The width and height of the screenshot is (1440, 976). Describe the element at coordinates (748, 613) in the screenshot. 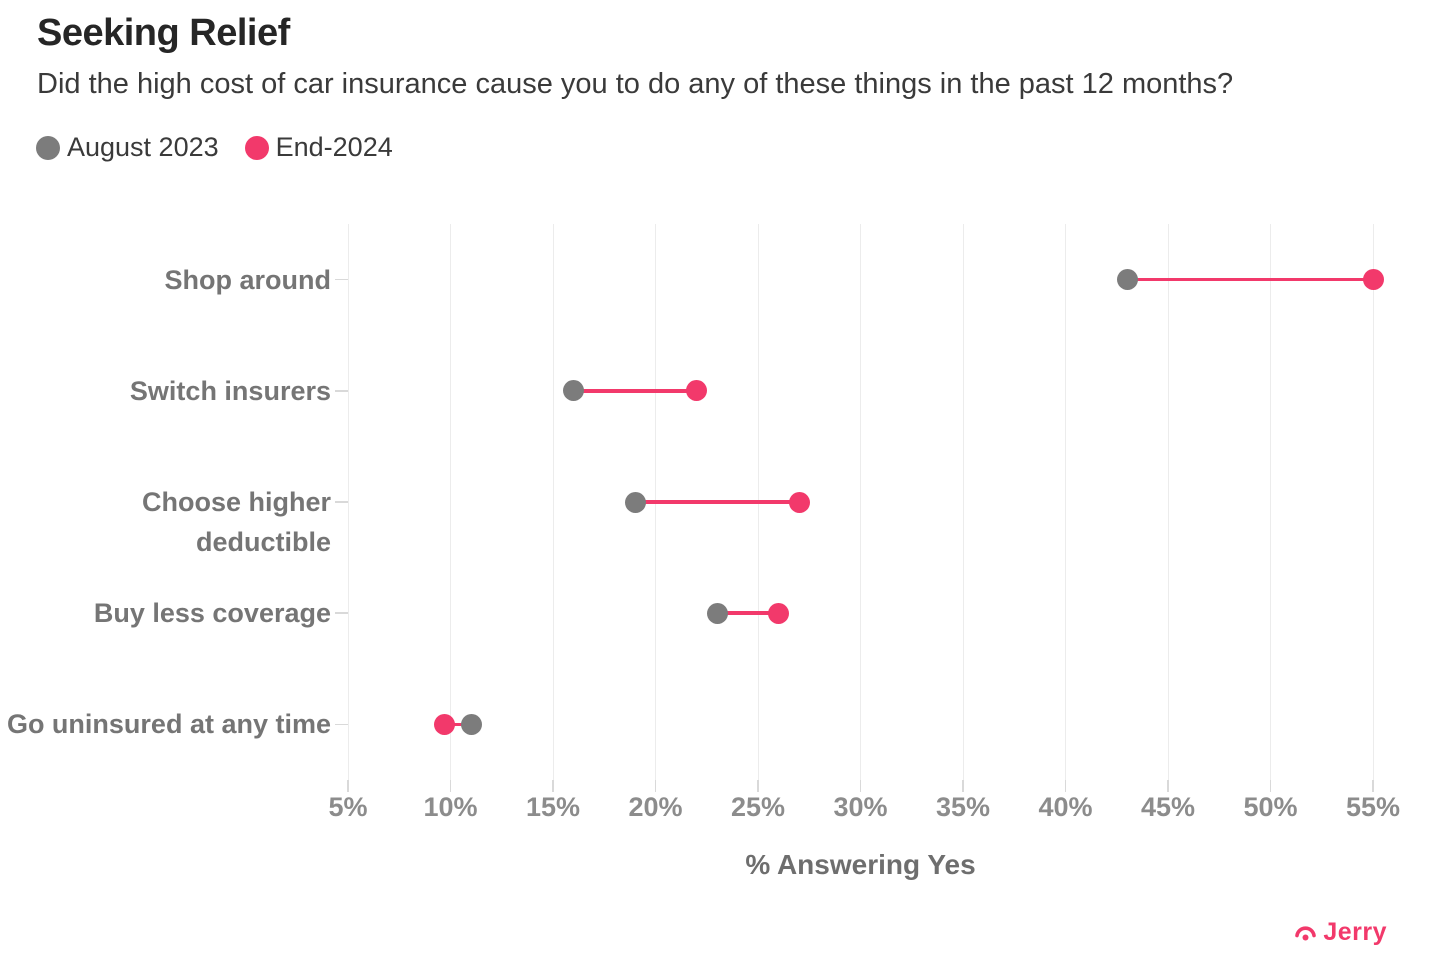

I see `dumbbell-connector-buy-less-coverage` at that location.